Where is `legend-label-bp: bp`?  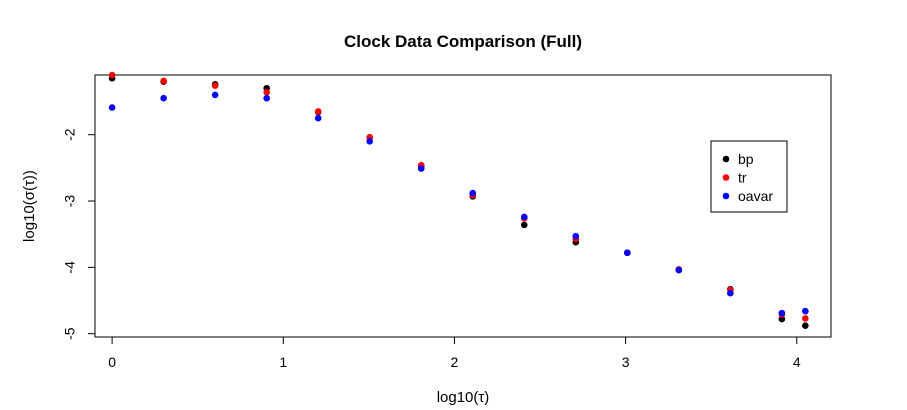
legend-label-bp: bp is located at coordinates (746, 159).